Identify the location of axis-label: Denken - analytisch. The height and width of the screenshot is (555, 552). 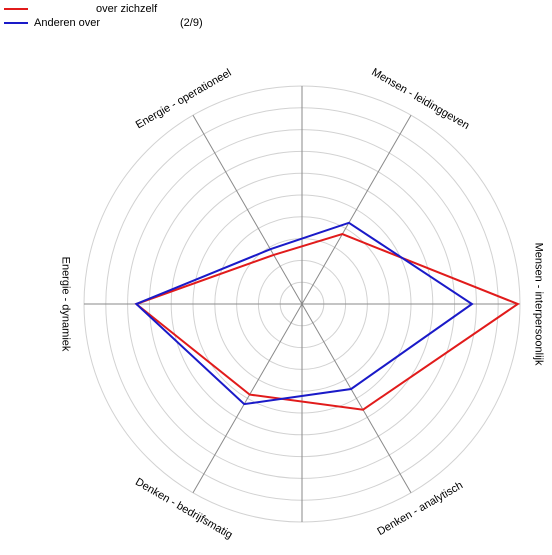
(420, 508).